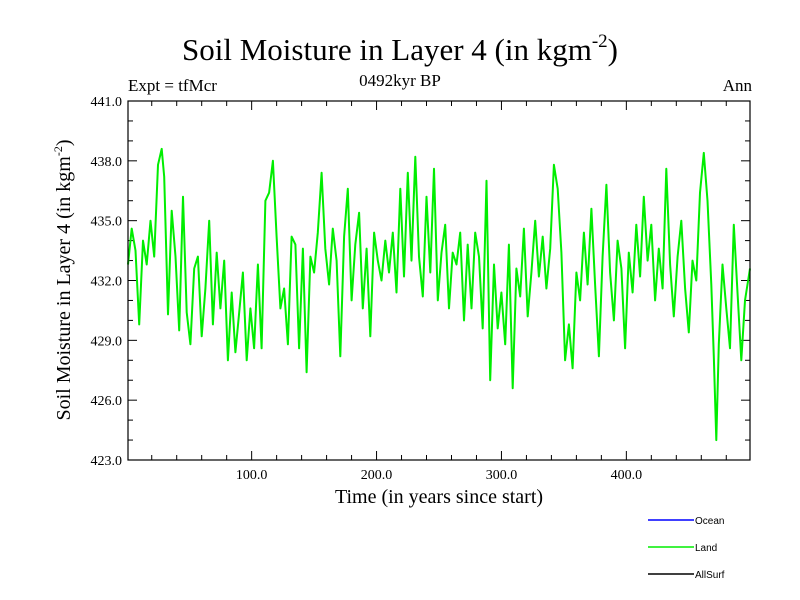  What do you see at coordinates (612, 49) in the screenshot?
I see `chart-title-close: )` at bounding box center [612, 49].